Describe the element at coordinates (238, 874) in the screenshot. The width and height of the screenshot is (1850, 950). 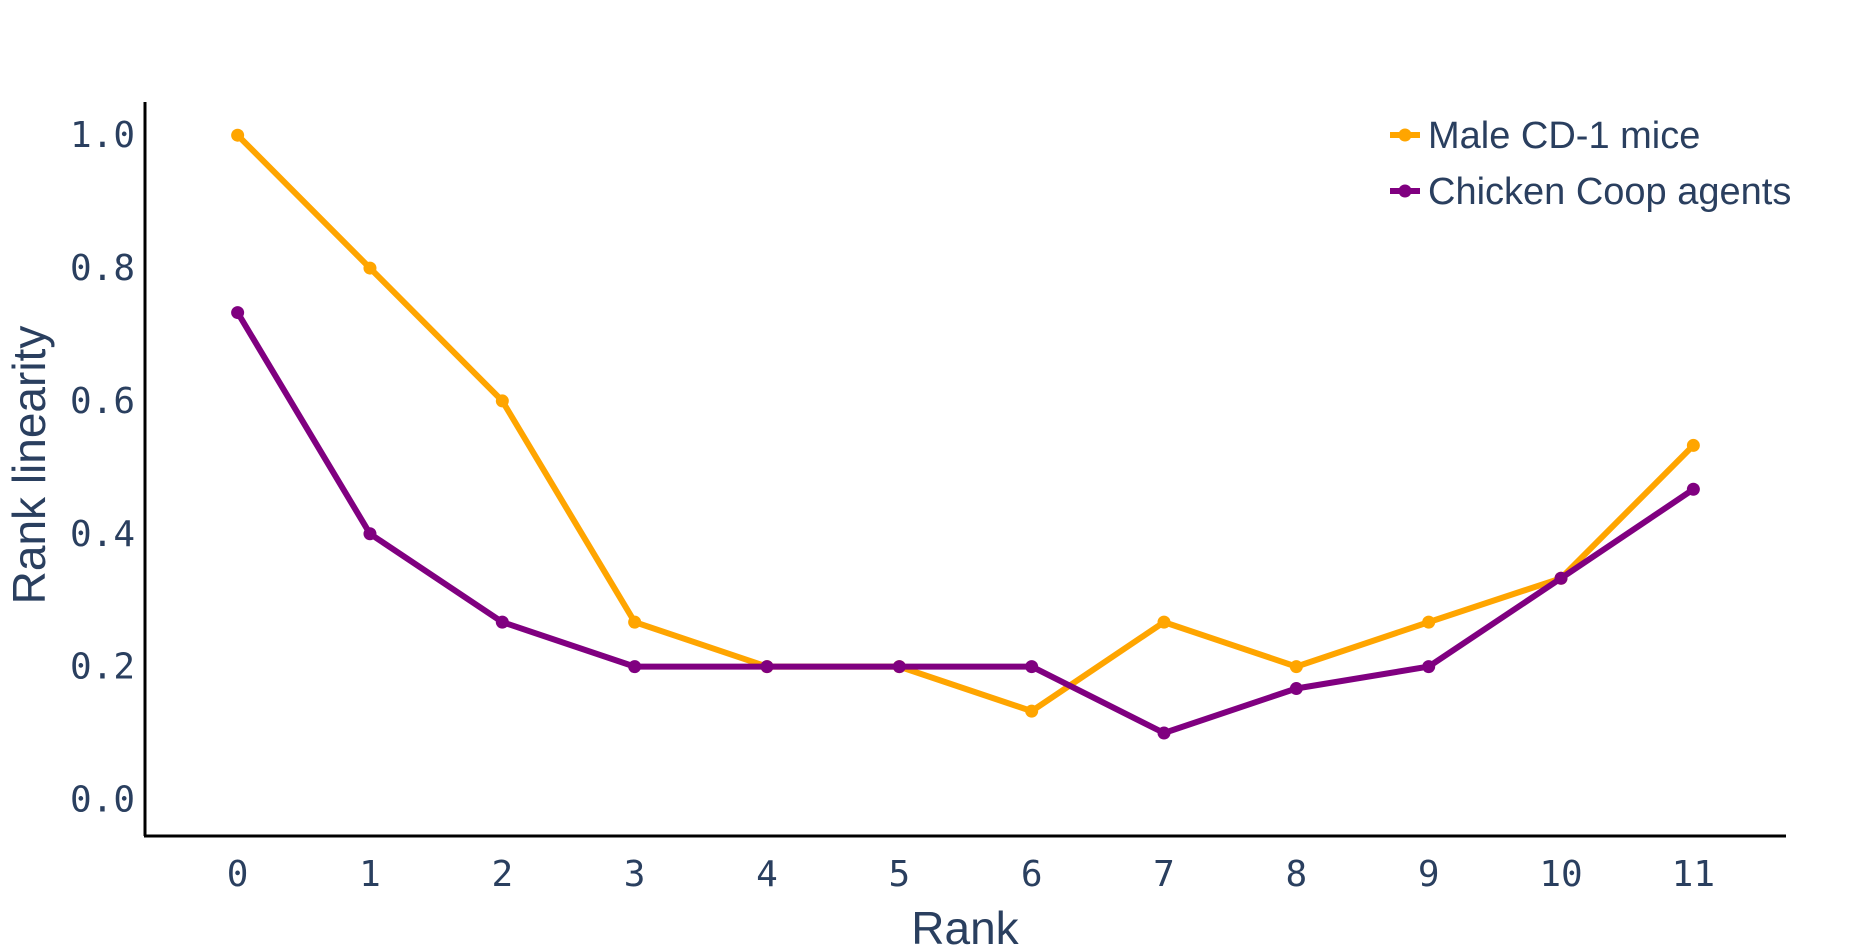
I see `x-tick-label: 0` at that location.